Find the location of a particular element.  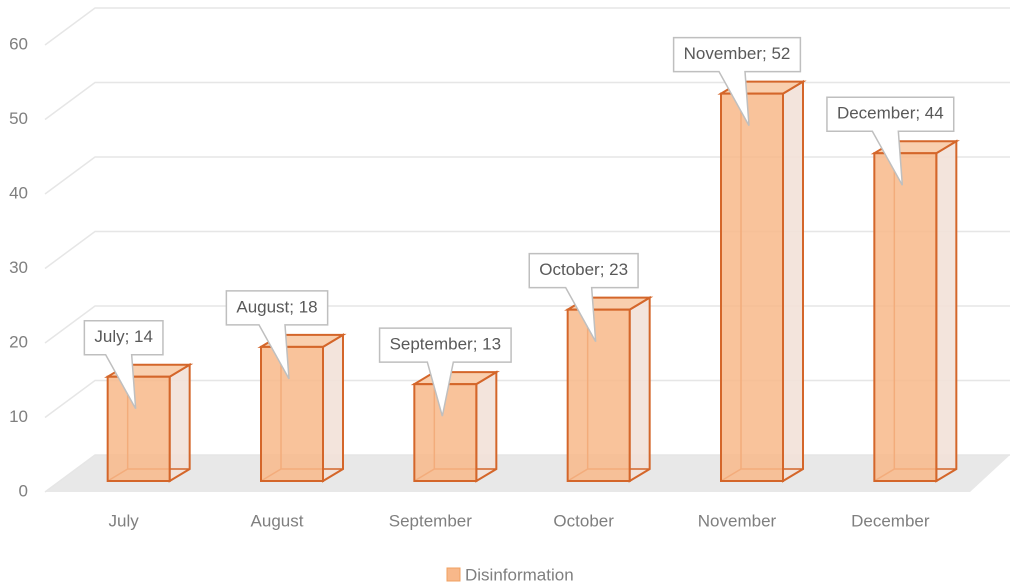

data-label: December; 44 is located at coordinates (890, 141).